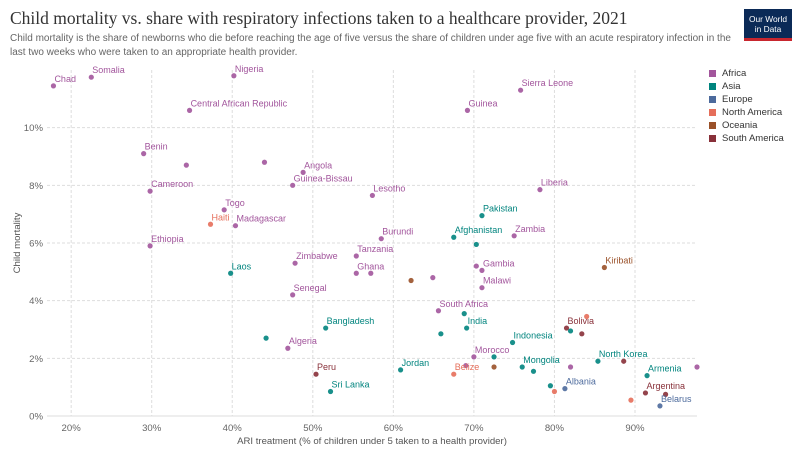 The height and width of the screenshot is (456, 800). Describe the element at coordinates (454, 237) in the screenshot. I see `point-afghanistan` at that location.